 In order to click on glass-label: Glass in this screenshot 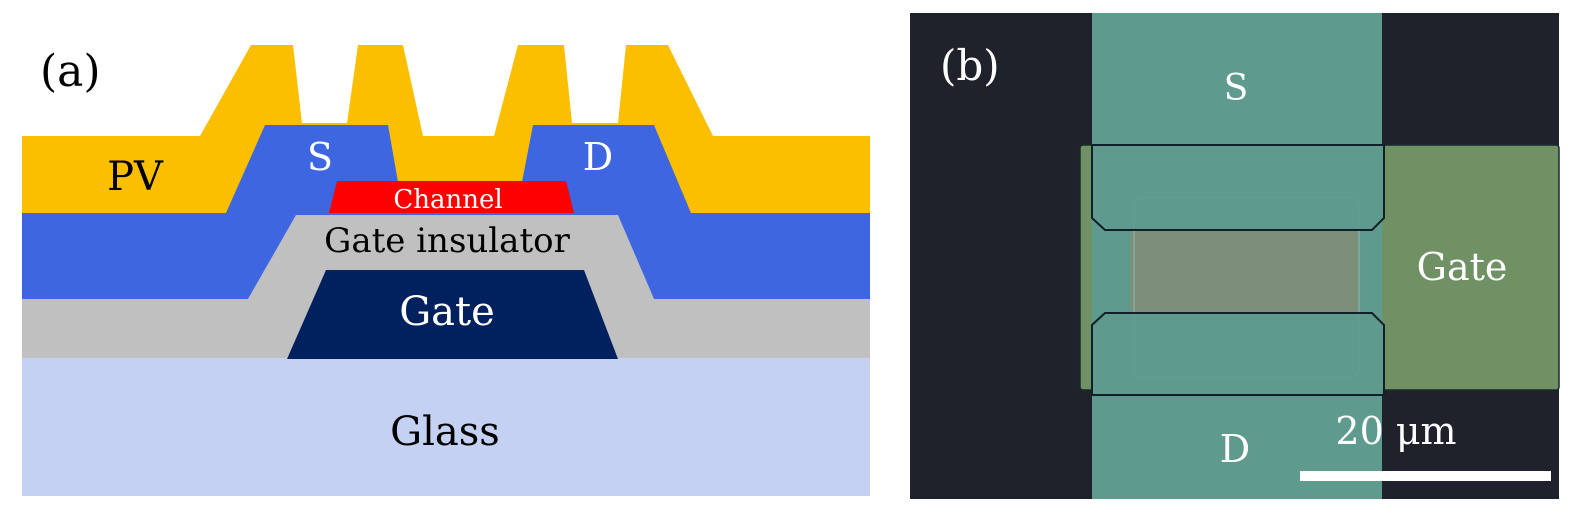, I will do `click(445, 432)`.